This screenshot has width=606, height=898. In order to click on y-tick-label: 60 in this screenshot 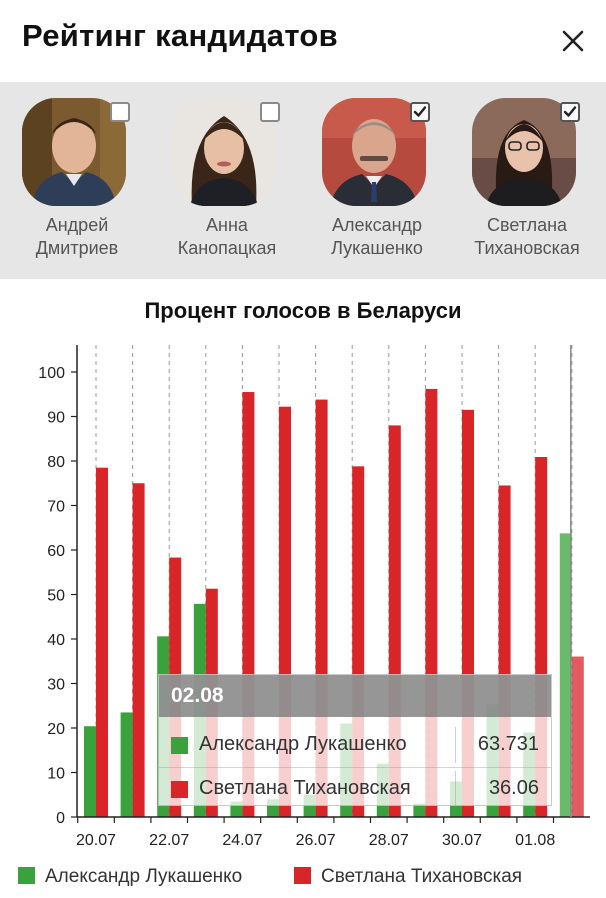, I will do `click(56, 551)`.